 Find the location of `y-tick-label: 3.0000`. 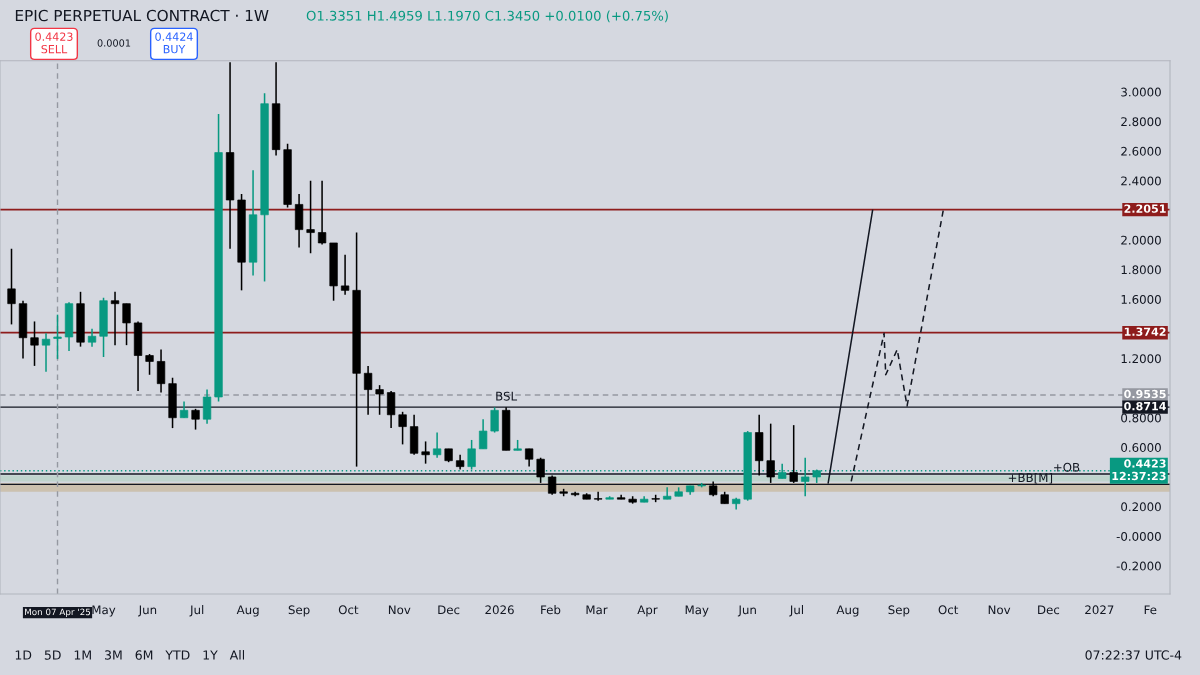

y-tick-label: 3.0000 is located at coordinates (1141, 92).